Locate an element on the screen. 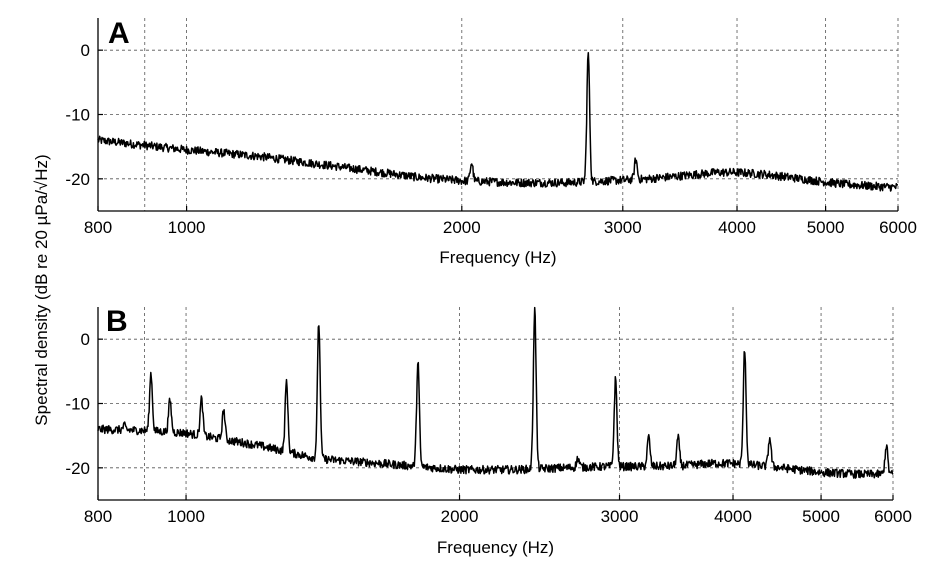 Image resolution: width=938 pixels, height=574 pixels. panel-a-x-axis-label: Frequency (Hz) is located at coordinates (497, 257).